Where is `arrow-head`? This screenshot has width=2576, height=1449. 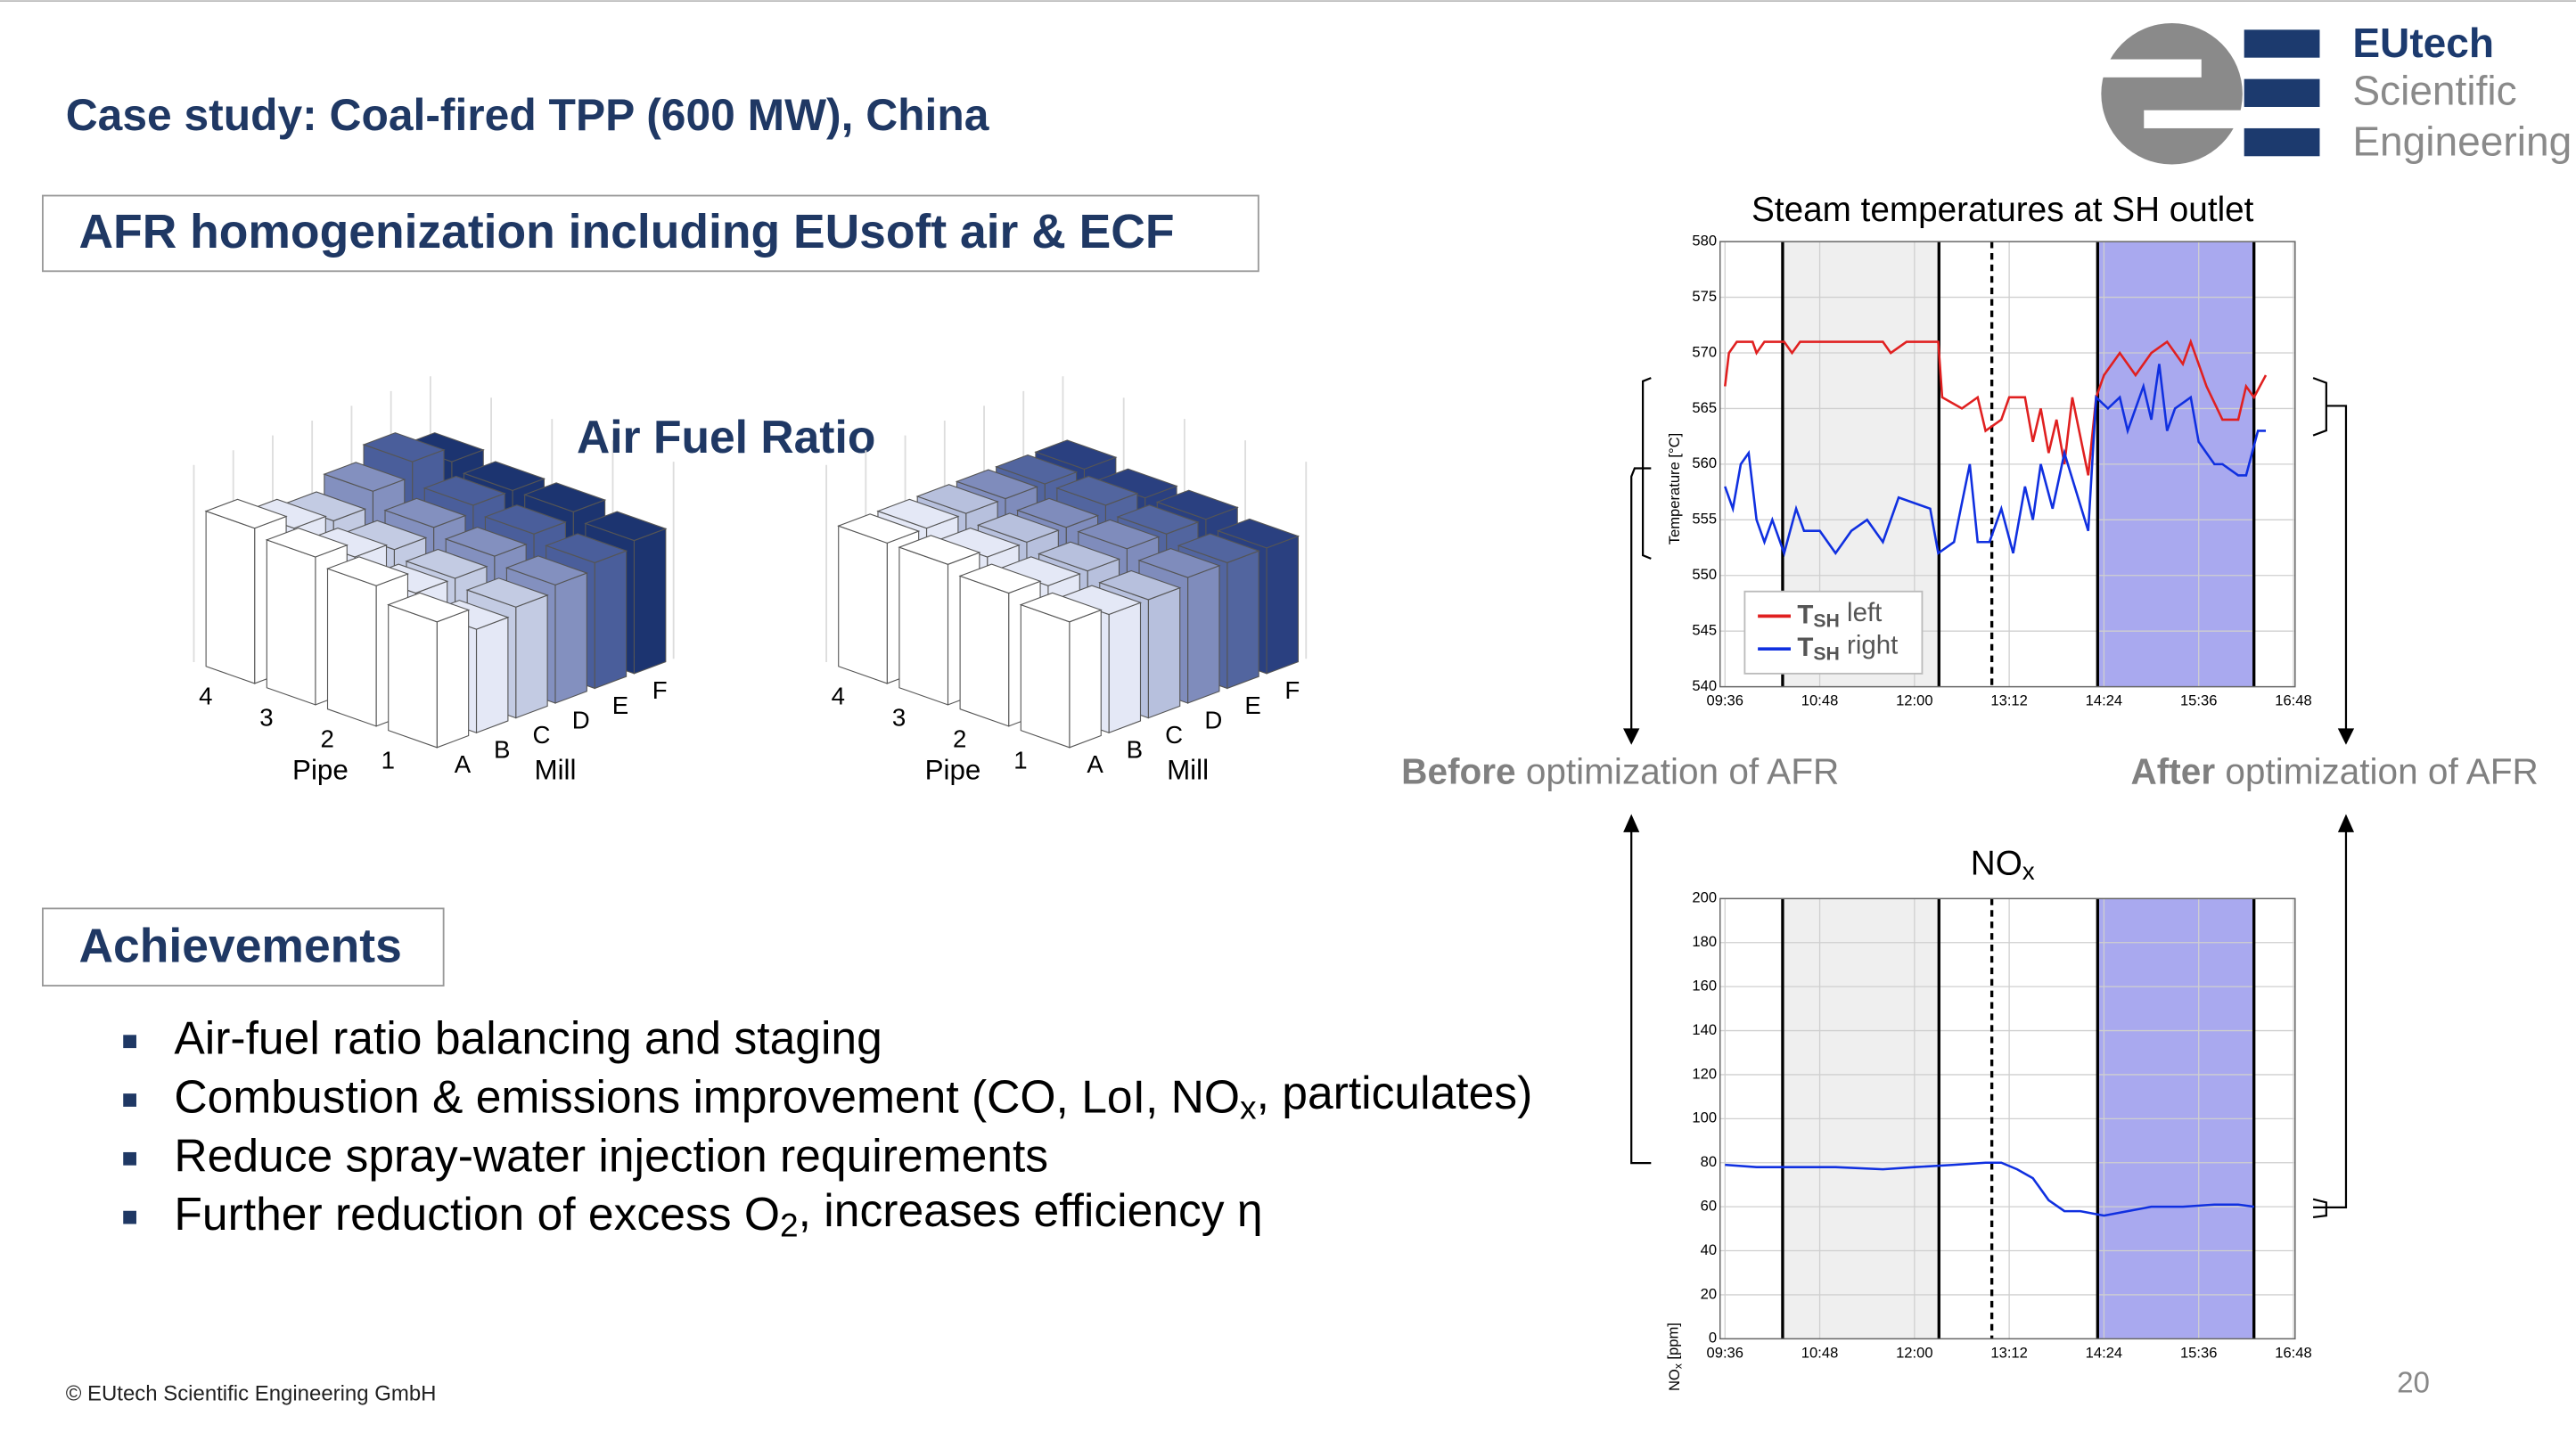
arrow-head is located at coordinates (2346, 823).